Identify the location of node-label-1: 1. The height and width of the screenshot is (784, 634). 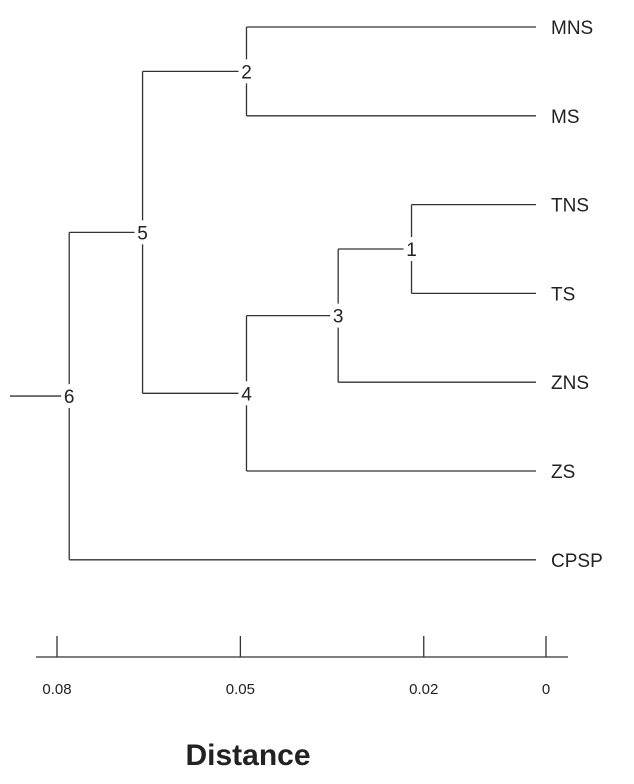
(411, 250).